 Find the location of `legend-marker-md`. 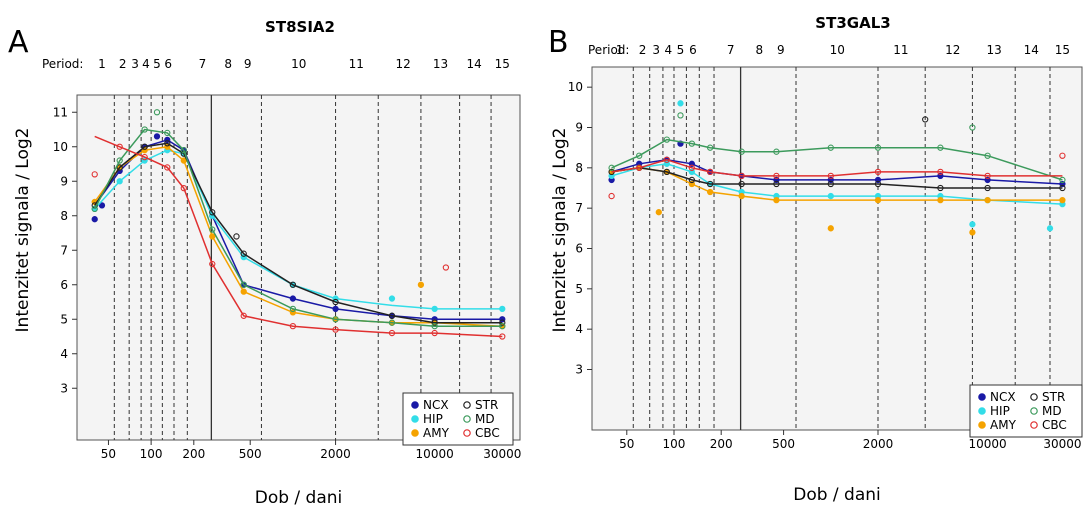

legend-marker-md is located at coordinates (467, 419).